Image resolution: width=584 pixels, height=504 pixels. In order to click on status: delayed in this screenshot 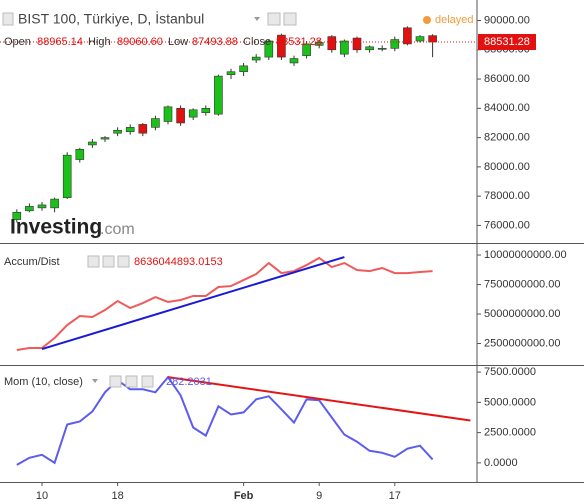, I will do `click(454, 20)`.